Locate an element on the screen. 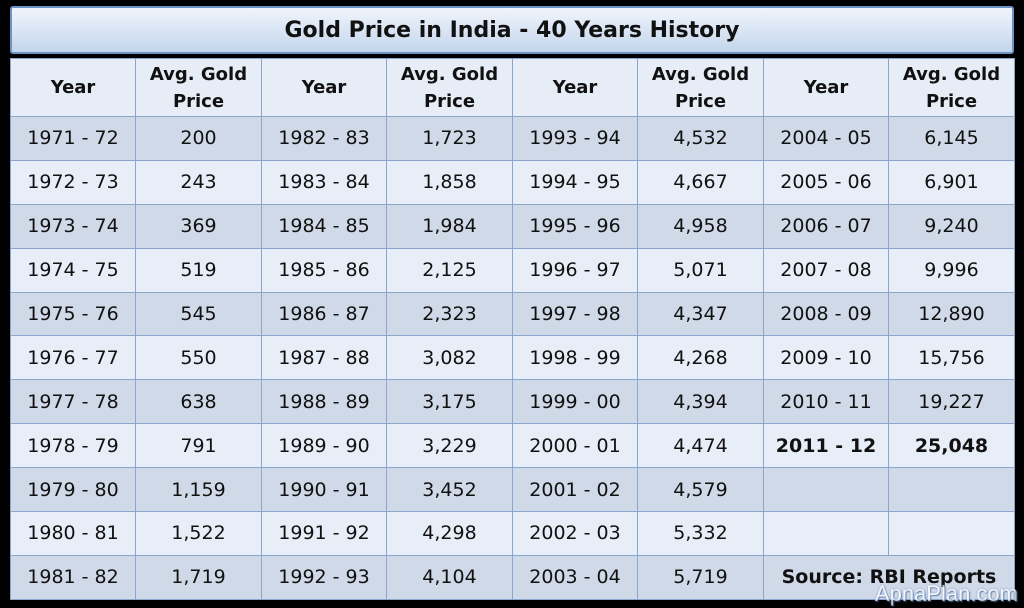  price-cell: 5,071 is located at coordinates (700, 270).